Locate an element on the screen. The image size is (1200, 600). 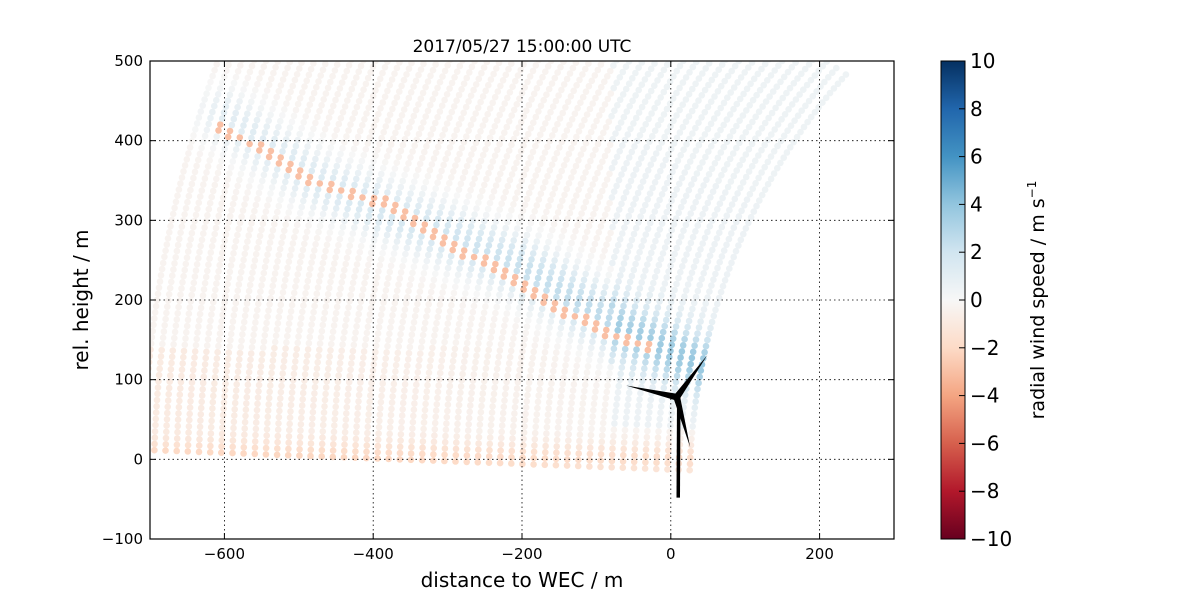
colorbar-tick-label: 8 is located at coordinates (976, 109).